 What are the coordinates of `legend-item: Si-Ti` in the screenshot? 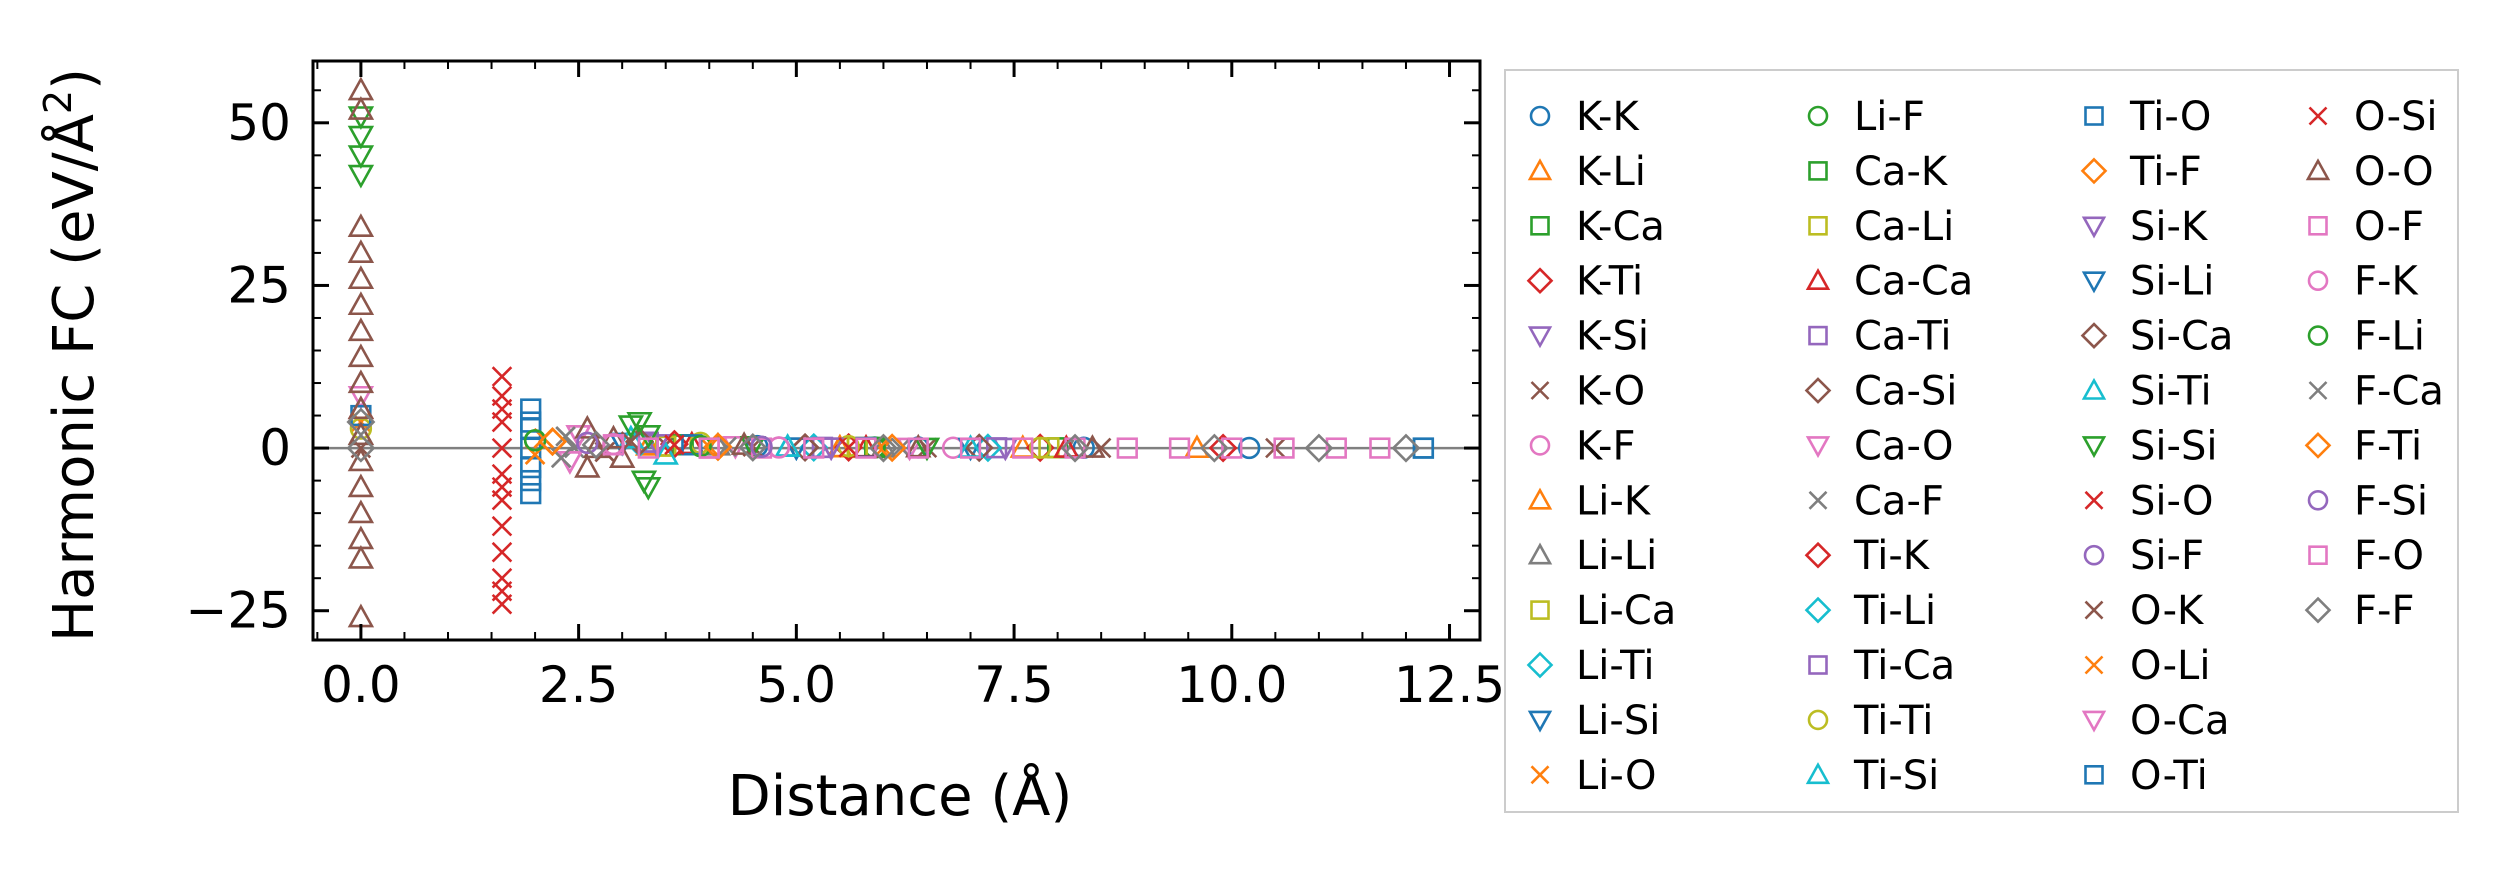 It's located at (2146, 392).